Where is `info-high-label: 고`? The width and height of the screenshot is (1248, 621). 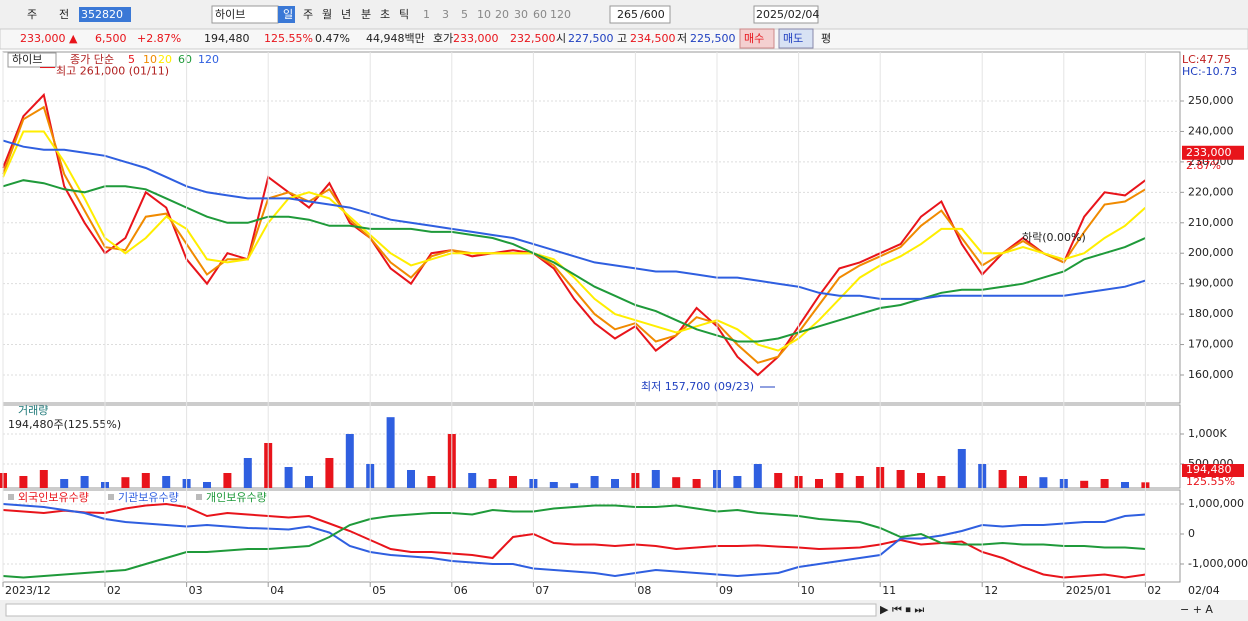
info-high-label: 고 is located at coordinates (622, 38).